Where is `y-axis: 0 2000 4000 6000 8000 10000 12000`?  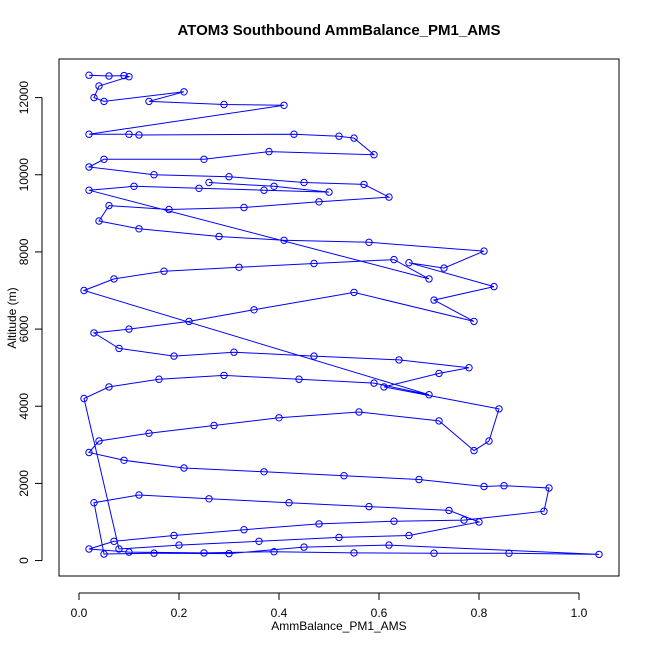
y-axis: 0 2000 4000 6000 8000 10000 12000 is located at coordinates (30, 322).